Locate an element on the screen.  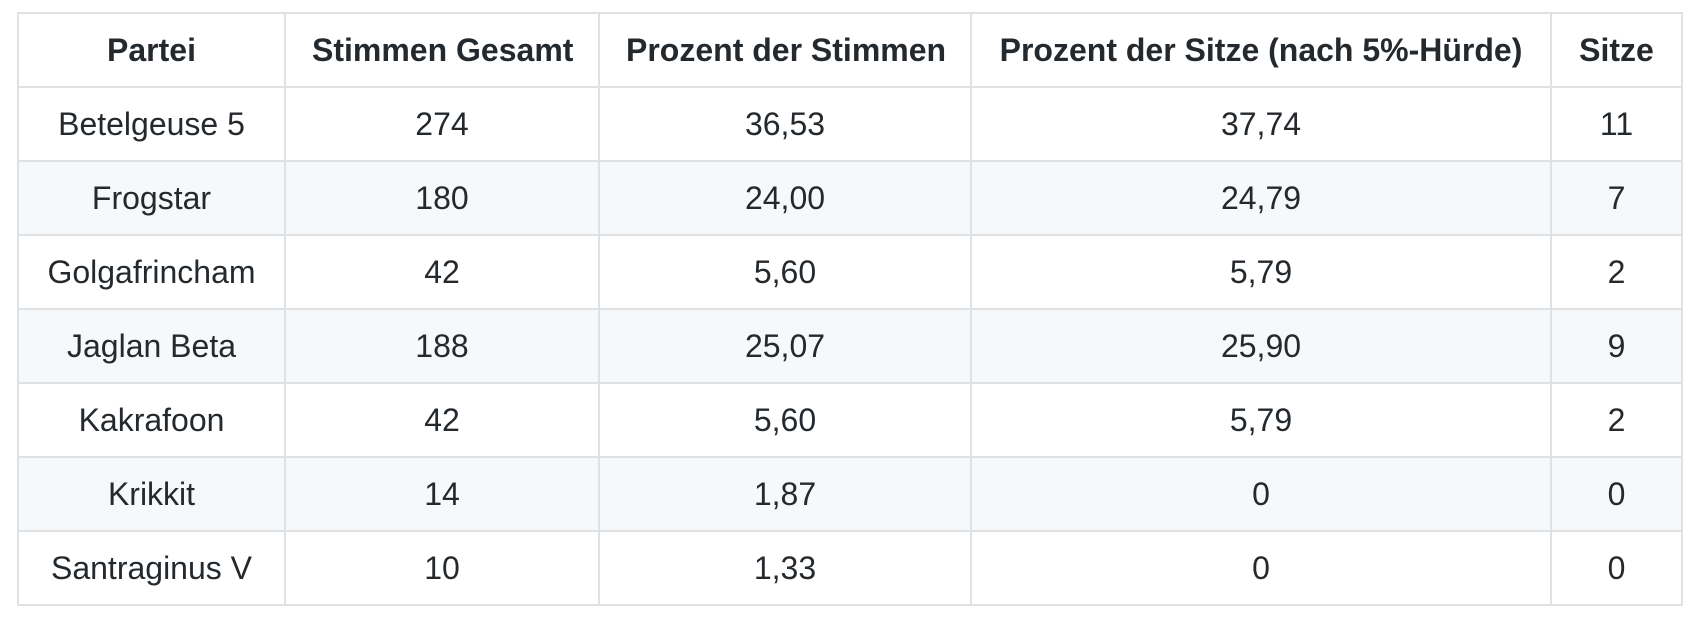
cell-stimmen-gesamt: 14 is located at coordinates (442, 494).